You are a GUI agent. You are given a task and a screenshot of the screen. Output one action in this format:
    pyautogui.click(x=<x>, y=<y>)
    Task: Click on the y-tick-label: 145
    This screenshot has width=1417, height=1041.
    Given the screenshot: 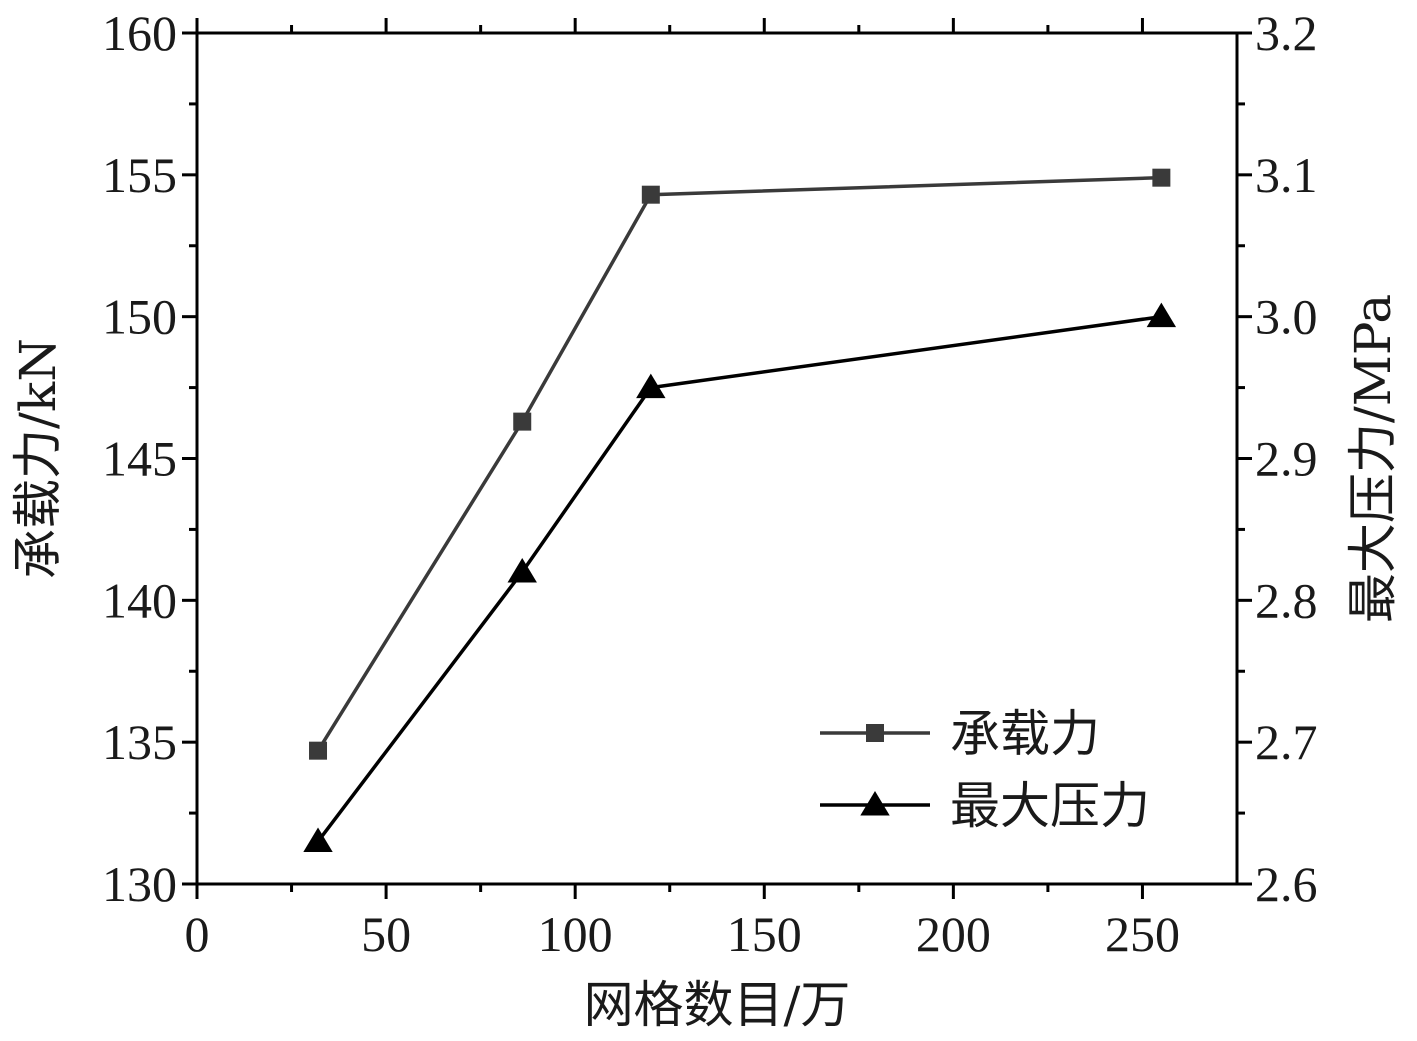 What is the action you would take?
    pyautogui.click(x=139, y=459)
    